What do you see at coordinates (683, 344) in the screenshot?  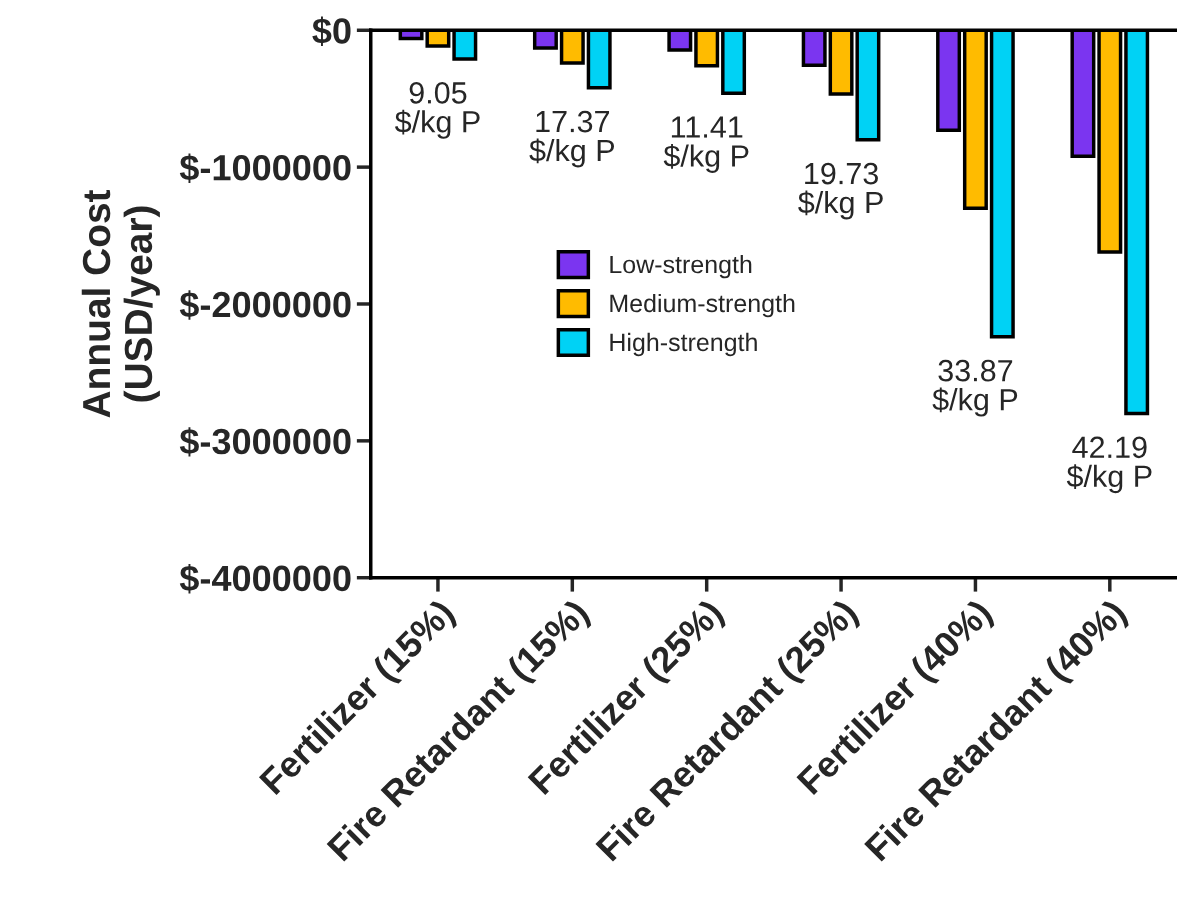 I see `legend-label: High-strength` at bounding box center [683, 344].